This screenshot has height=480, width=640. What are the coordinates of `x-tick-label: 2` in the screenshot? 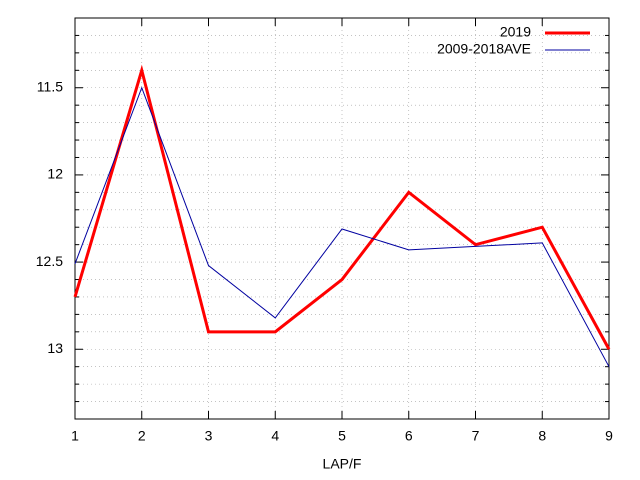 It's located at (142, 436).